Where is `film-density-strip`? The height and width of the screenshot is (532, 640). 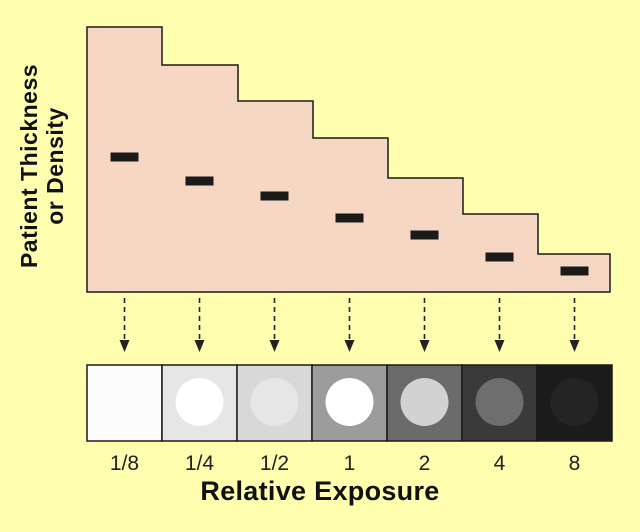 film-density-strip is located at coordinates (349, 403).